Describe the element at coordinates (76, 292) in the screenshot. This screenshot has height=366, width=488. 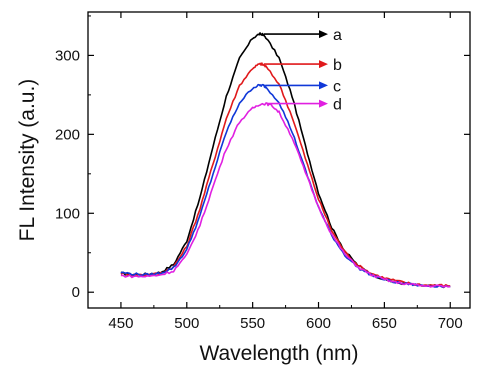
I see `y-tick-label: 0` at that location.